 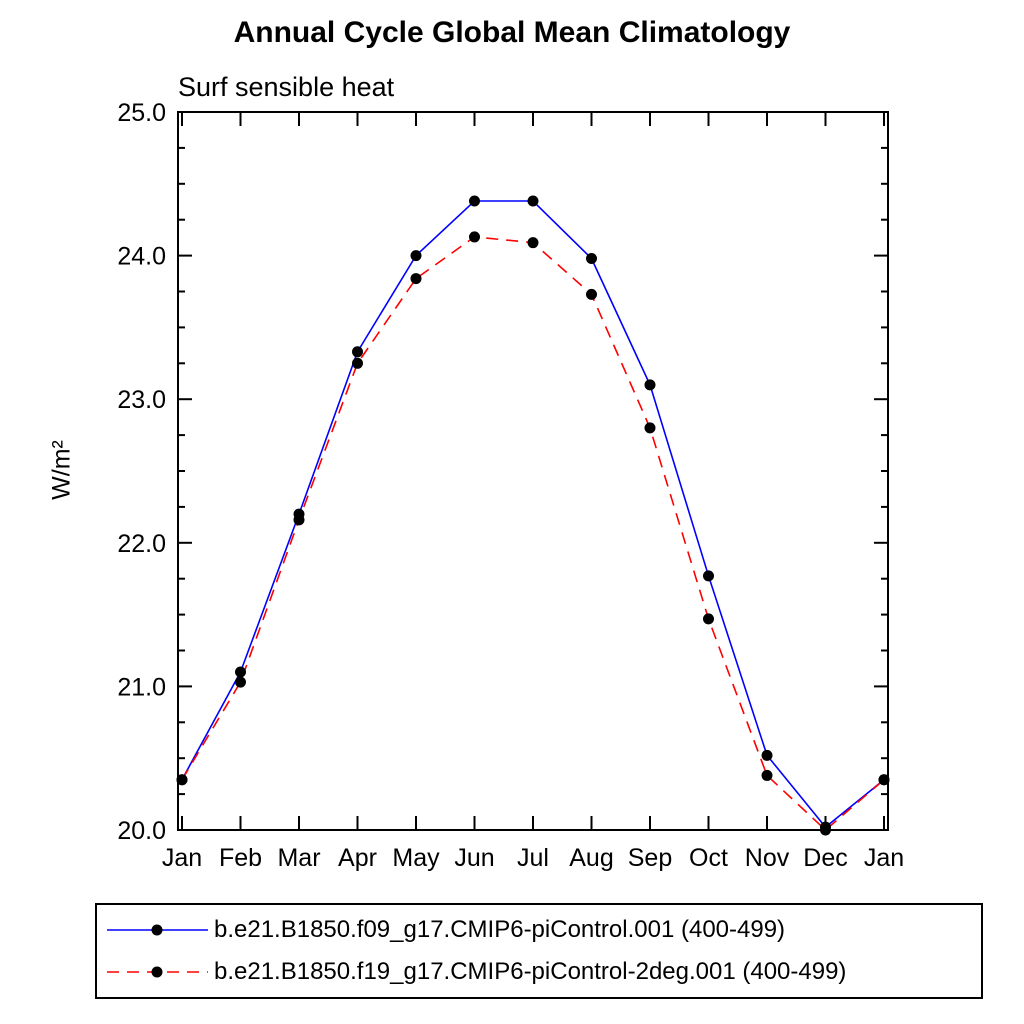 What do you see at coordinates (416, 858) in the screenshot?
I see `x-tick-label: May` at bounding box center [416, 858].